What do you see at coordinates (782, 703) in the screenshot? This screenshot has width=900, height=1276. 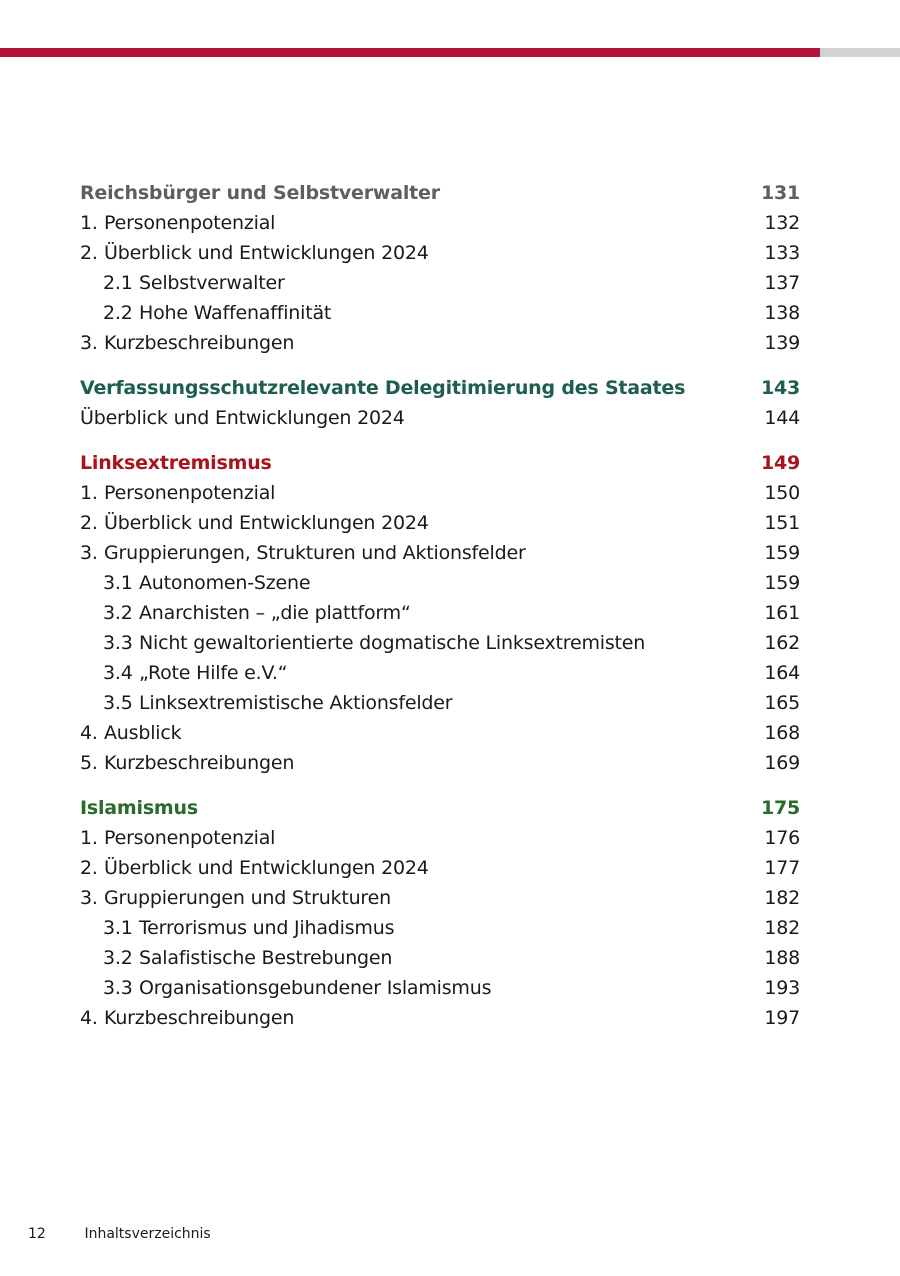 I see `entry-page: 165` at bounding box center [782, 703].